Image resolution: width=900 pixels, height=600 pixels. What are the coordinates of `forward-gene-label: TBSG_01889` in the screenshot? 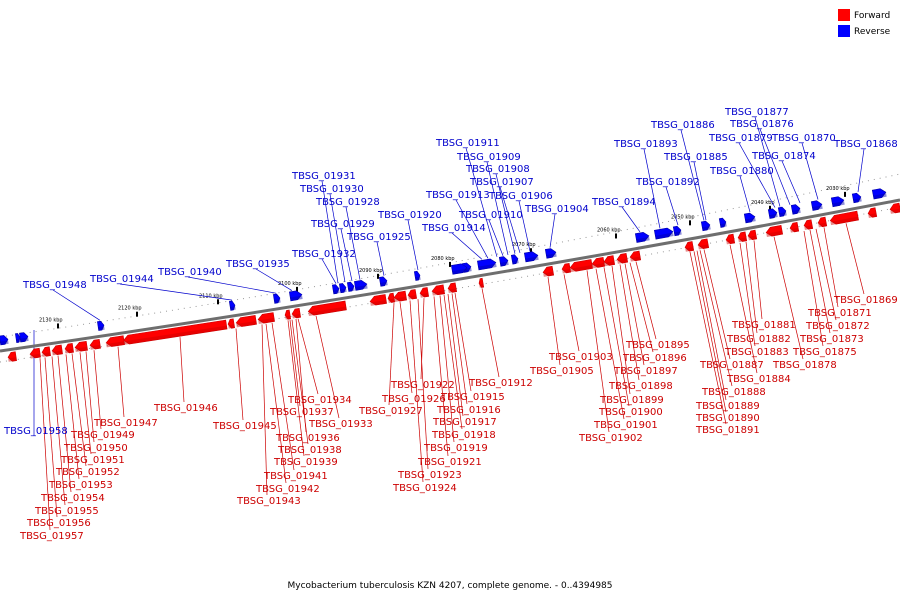 It's located at (727, 406).